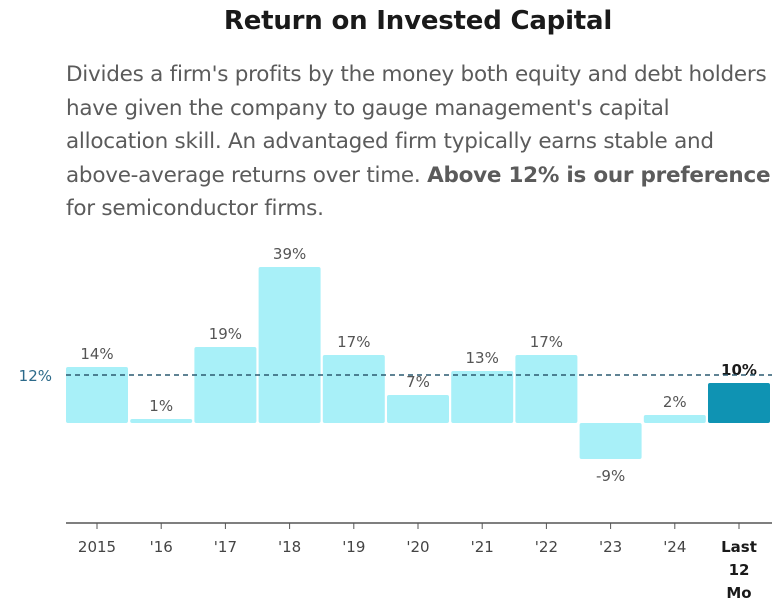 The width and height of the screenshot is (784, 608). I want to click on value-label-8: -9%, so click(610, 476).